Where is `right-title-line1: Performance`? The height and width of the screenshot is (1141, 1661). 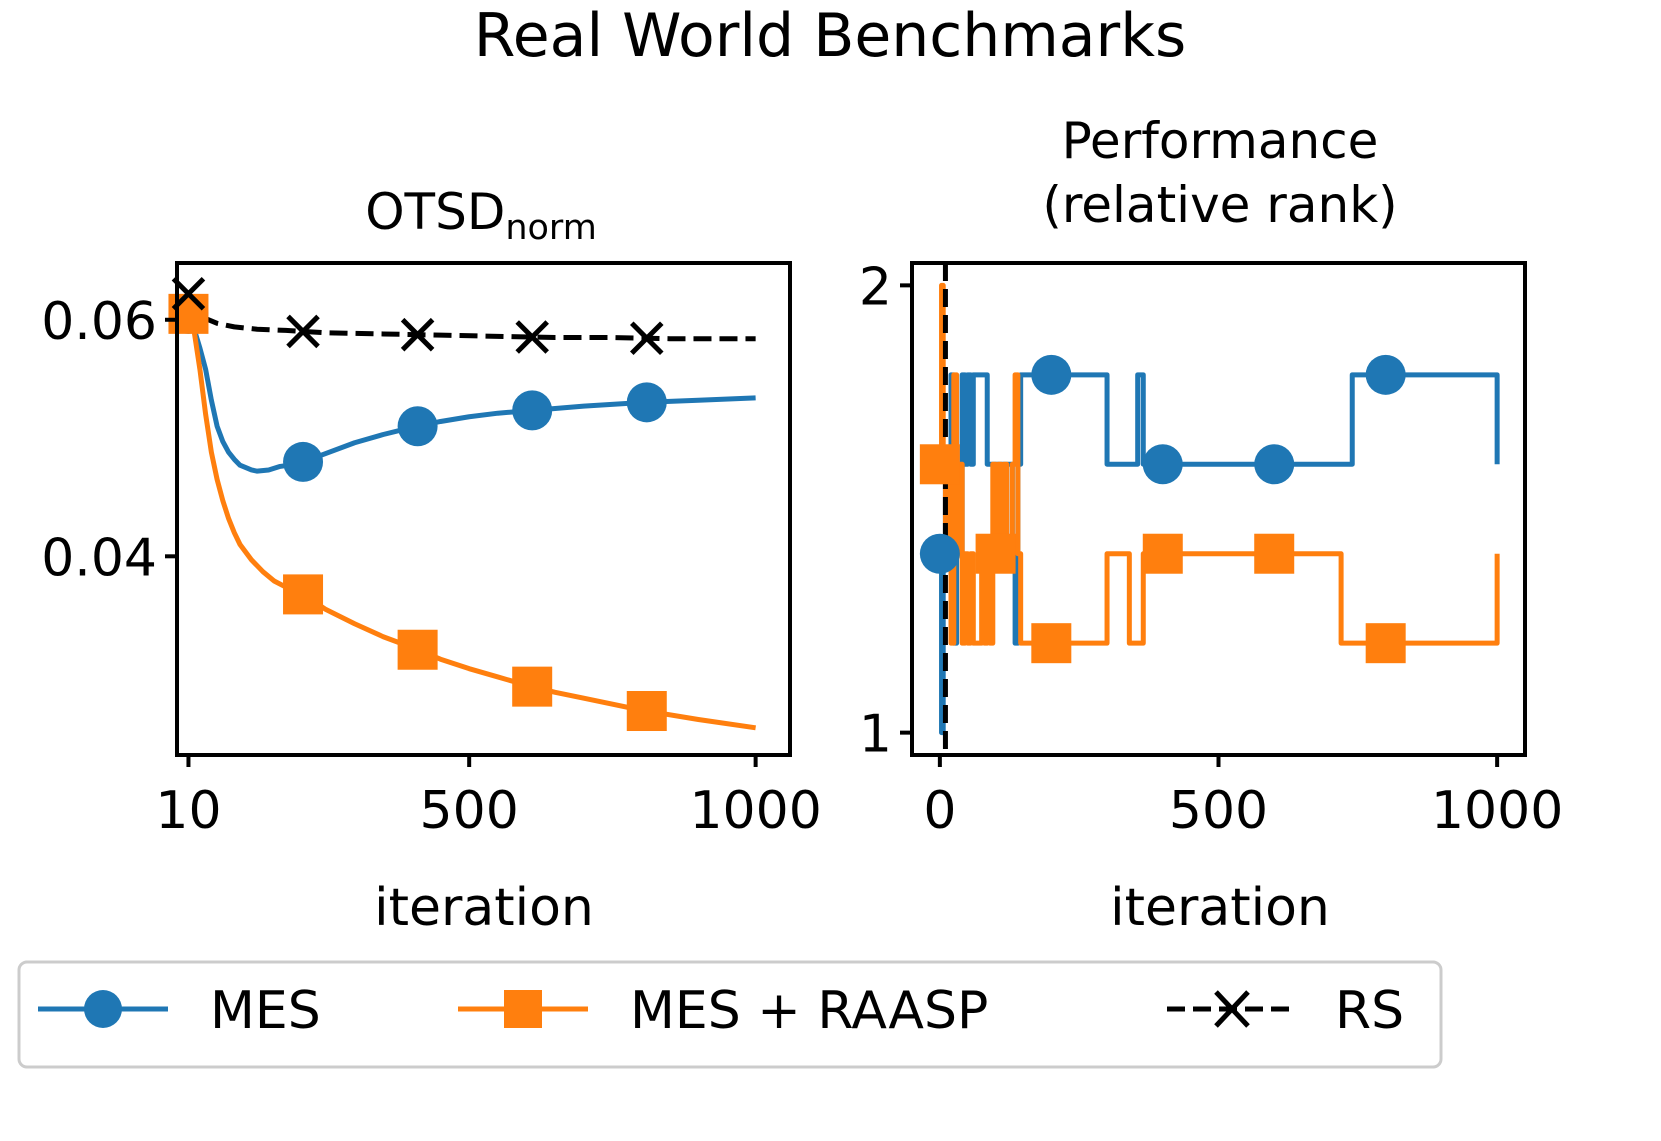 right-title-line1: Performance is located at coordinates (1220, 141).